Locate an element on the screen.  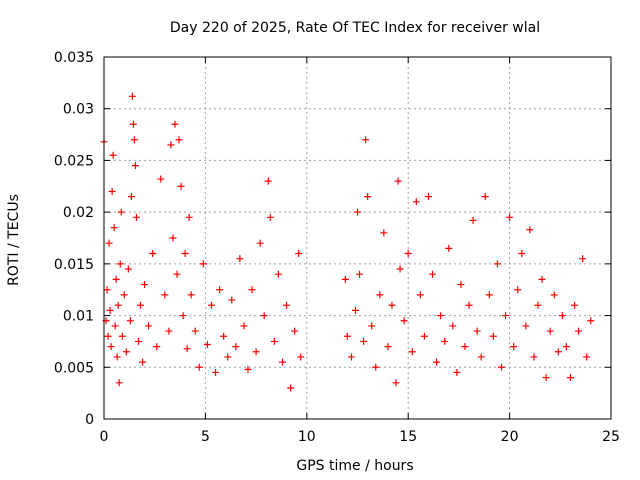
x-tick-label: 0 is located at coordinates (104, 437).